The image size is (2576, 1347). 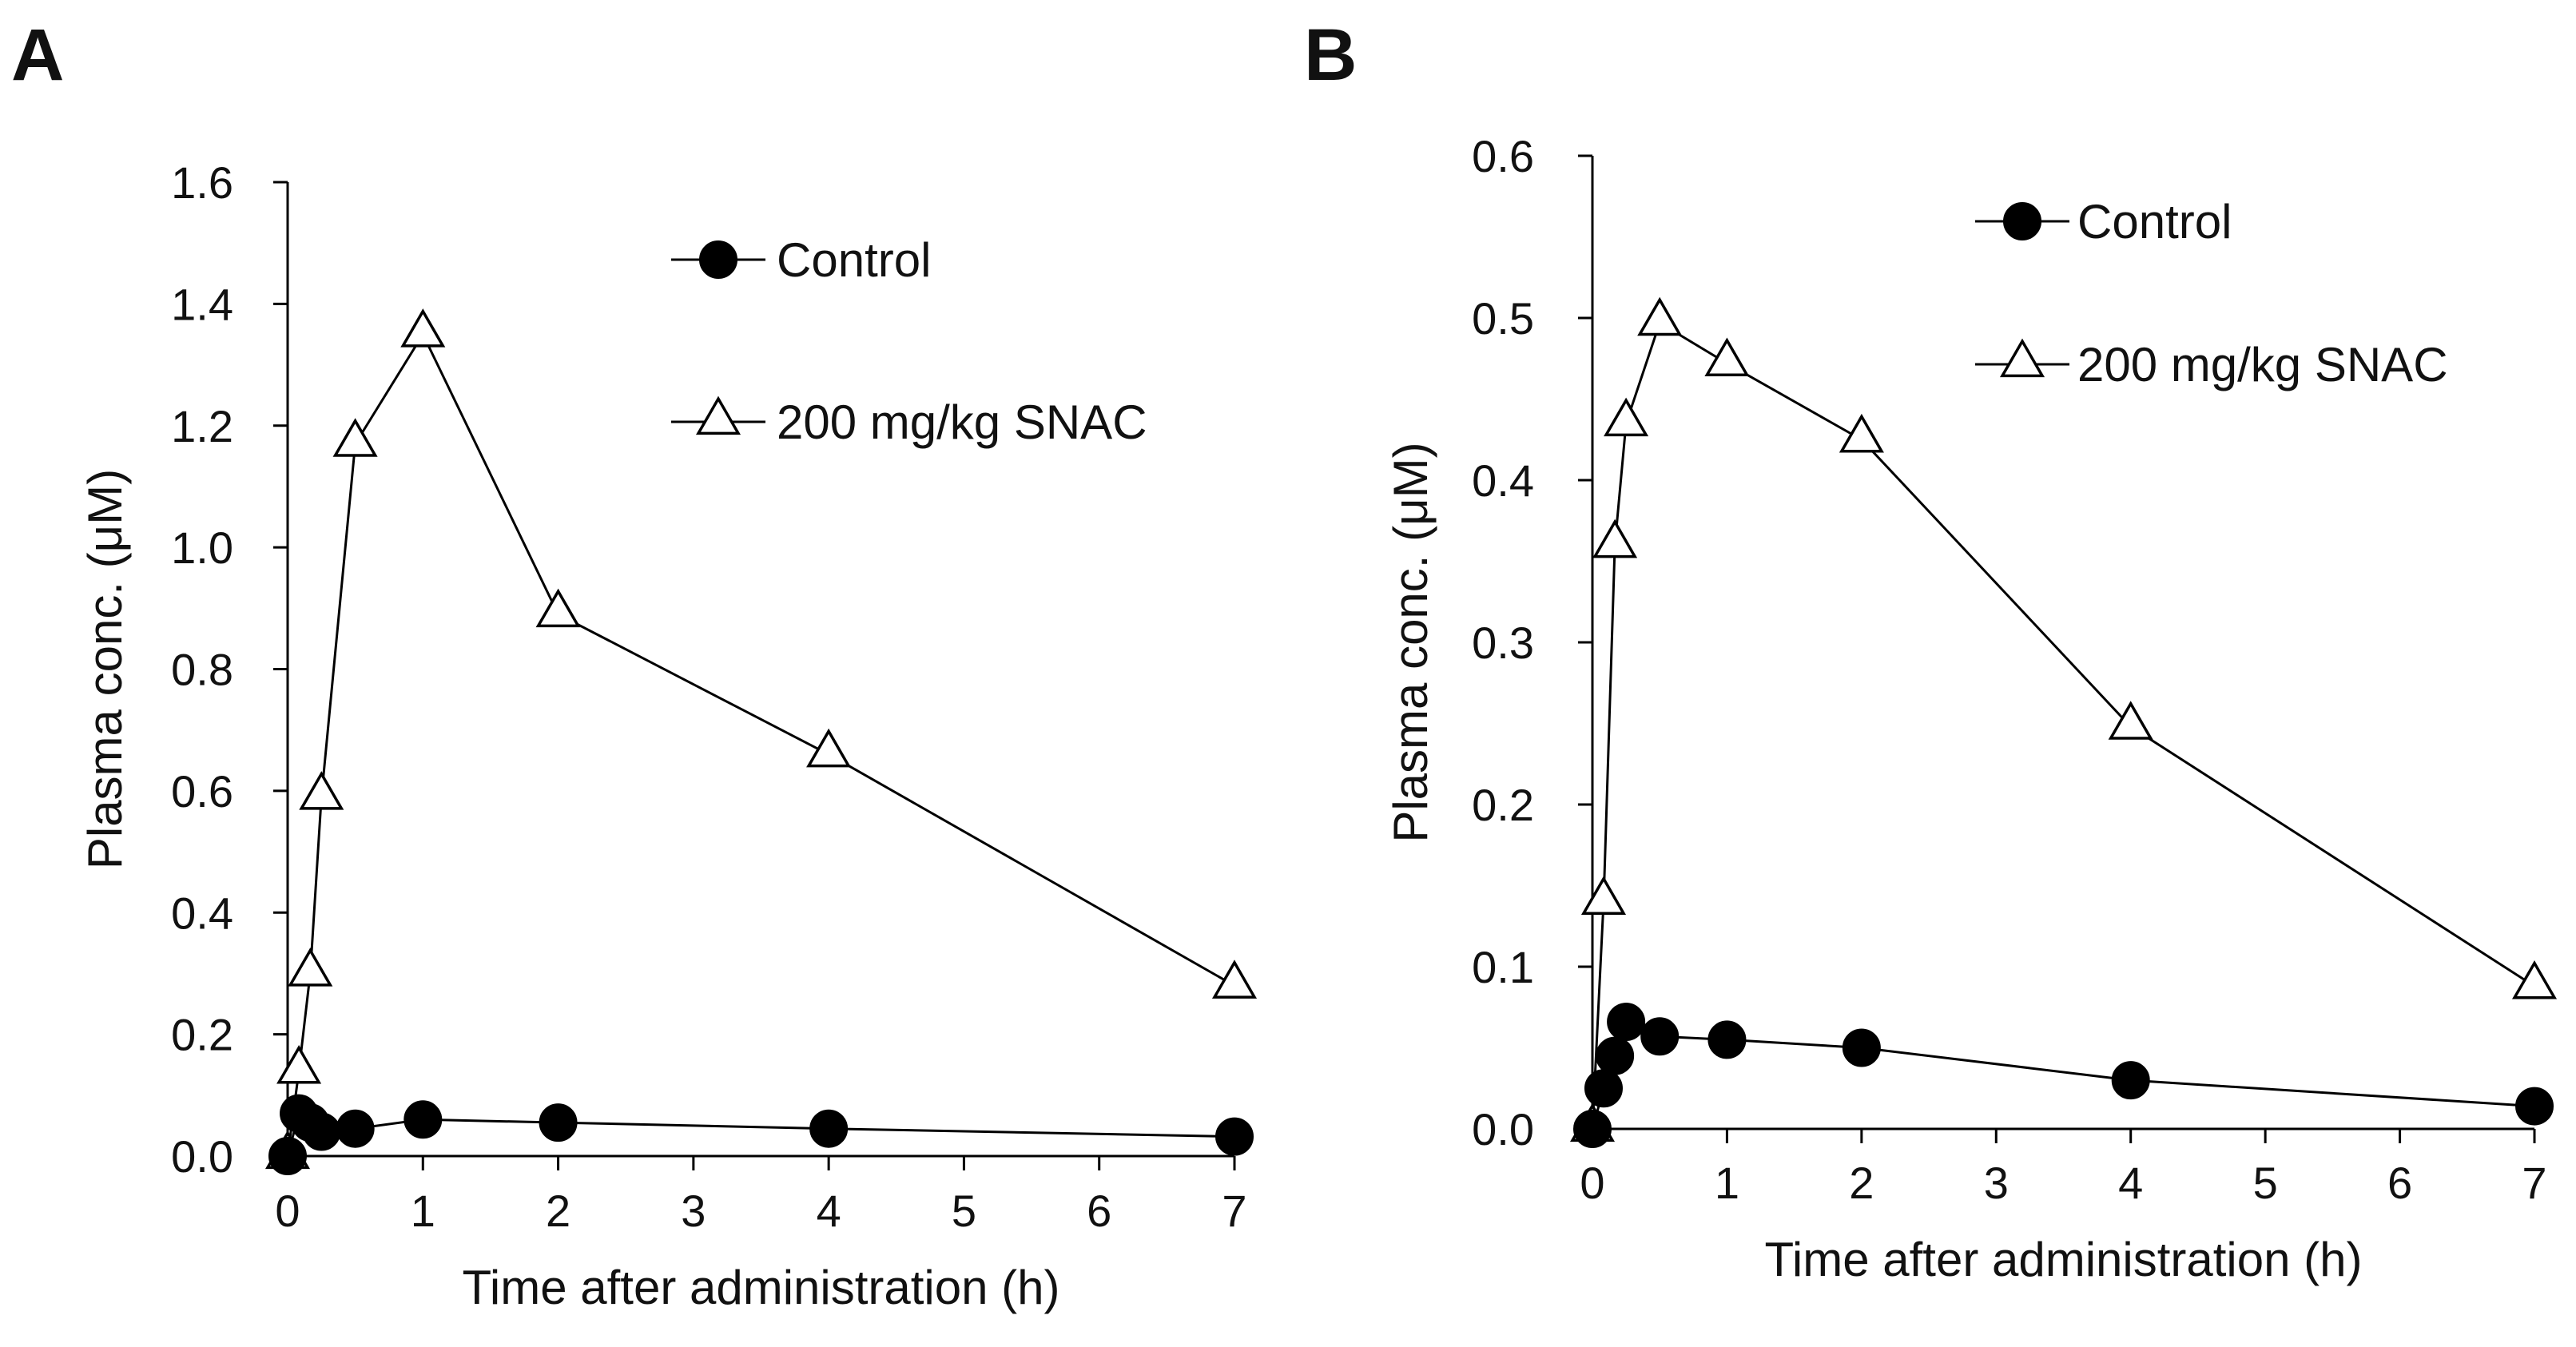 What do you see at coordinates (1503, 318) in the screenshot?
I see `y-tick-label: 0.5` at bounding box center [1503, 318].